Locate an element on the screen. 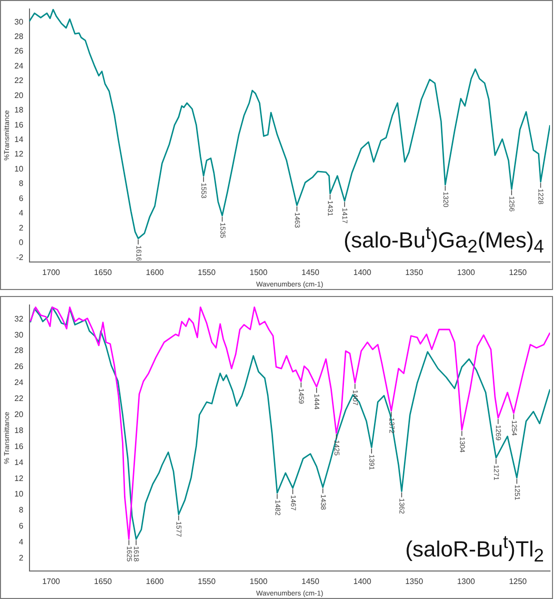  y-tick-label: 0 is located at coordinates (21, 243).